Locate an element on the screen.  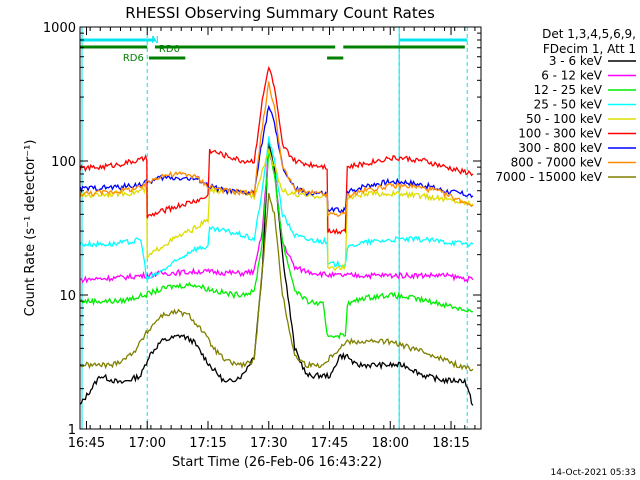
x-tick-label: 17:15 is located at coordinates (207, 443).